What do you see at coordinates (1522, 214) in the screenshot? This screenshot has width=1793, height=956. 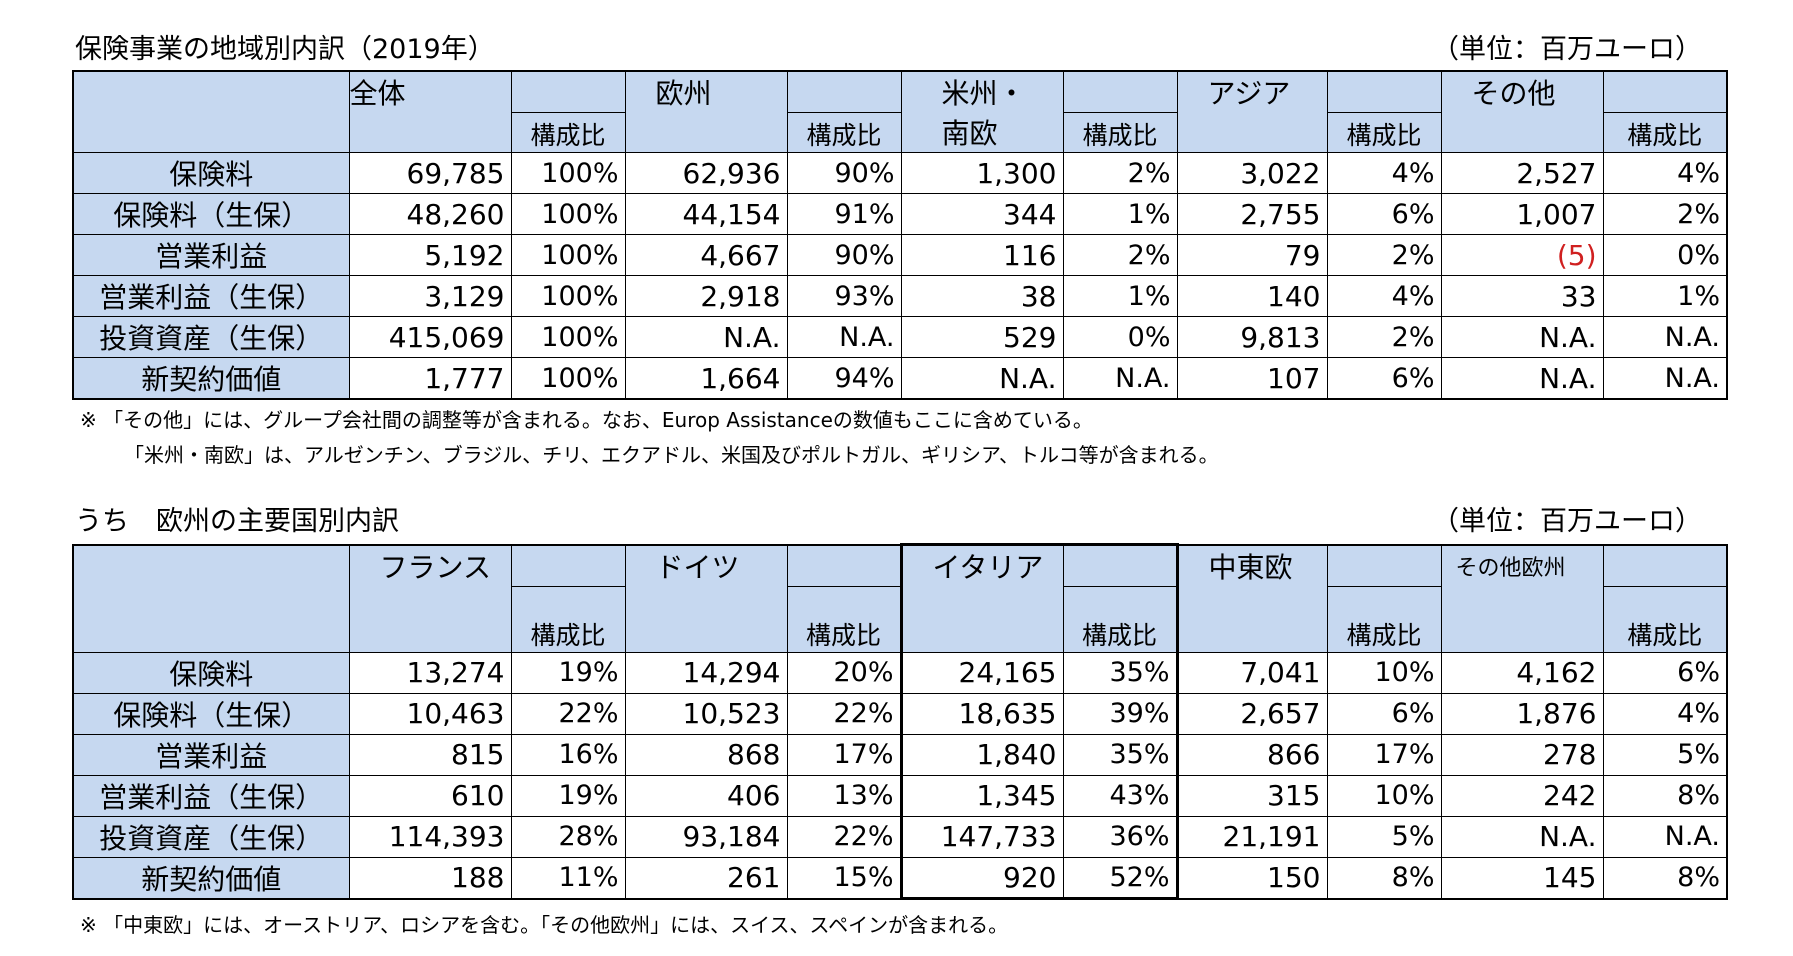 I see `value-cell: 1,007` at bounding box center [1522, 214].